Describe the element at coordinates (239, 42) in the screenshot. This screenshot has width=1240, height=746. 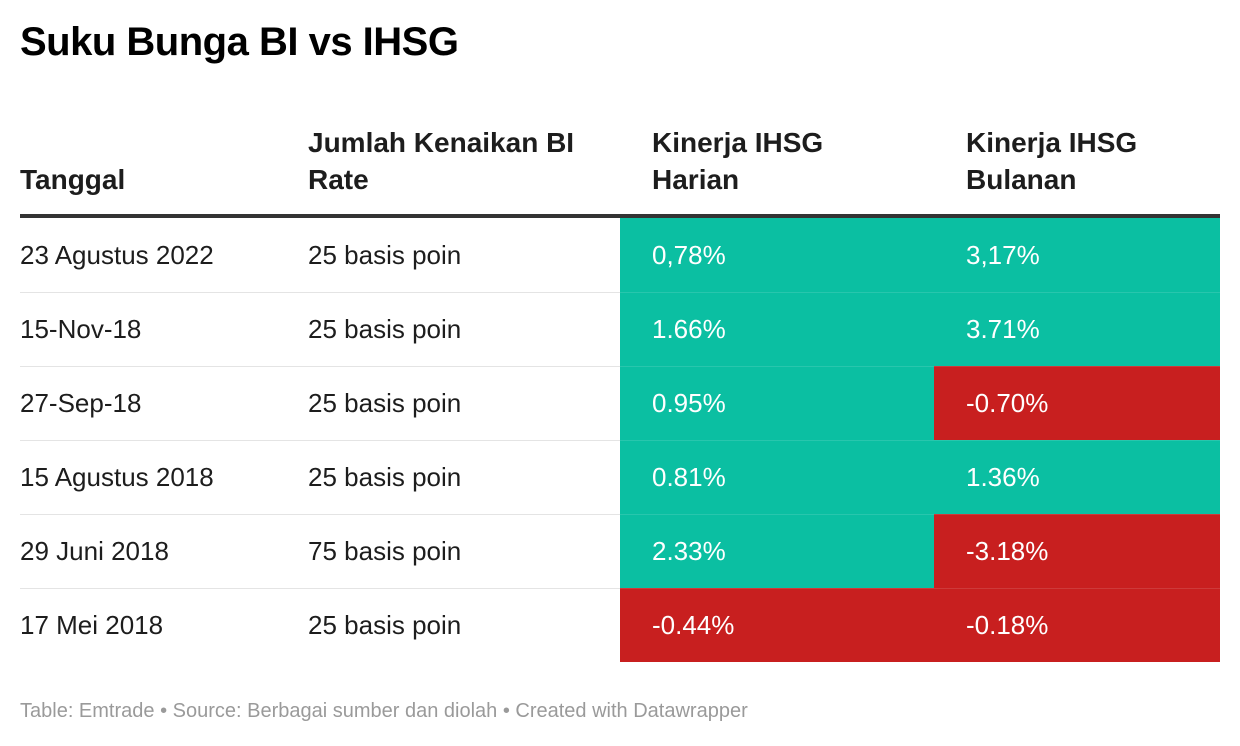
I see `chart-title: Suku Bunga BI vs IHSG` at that location.